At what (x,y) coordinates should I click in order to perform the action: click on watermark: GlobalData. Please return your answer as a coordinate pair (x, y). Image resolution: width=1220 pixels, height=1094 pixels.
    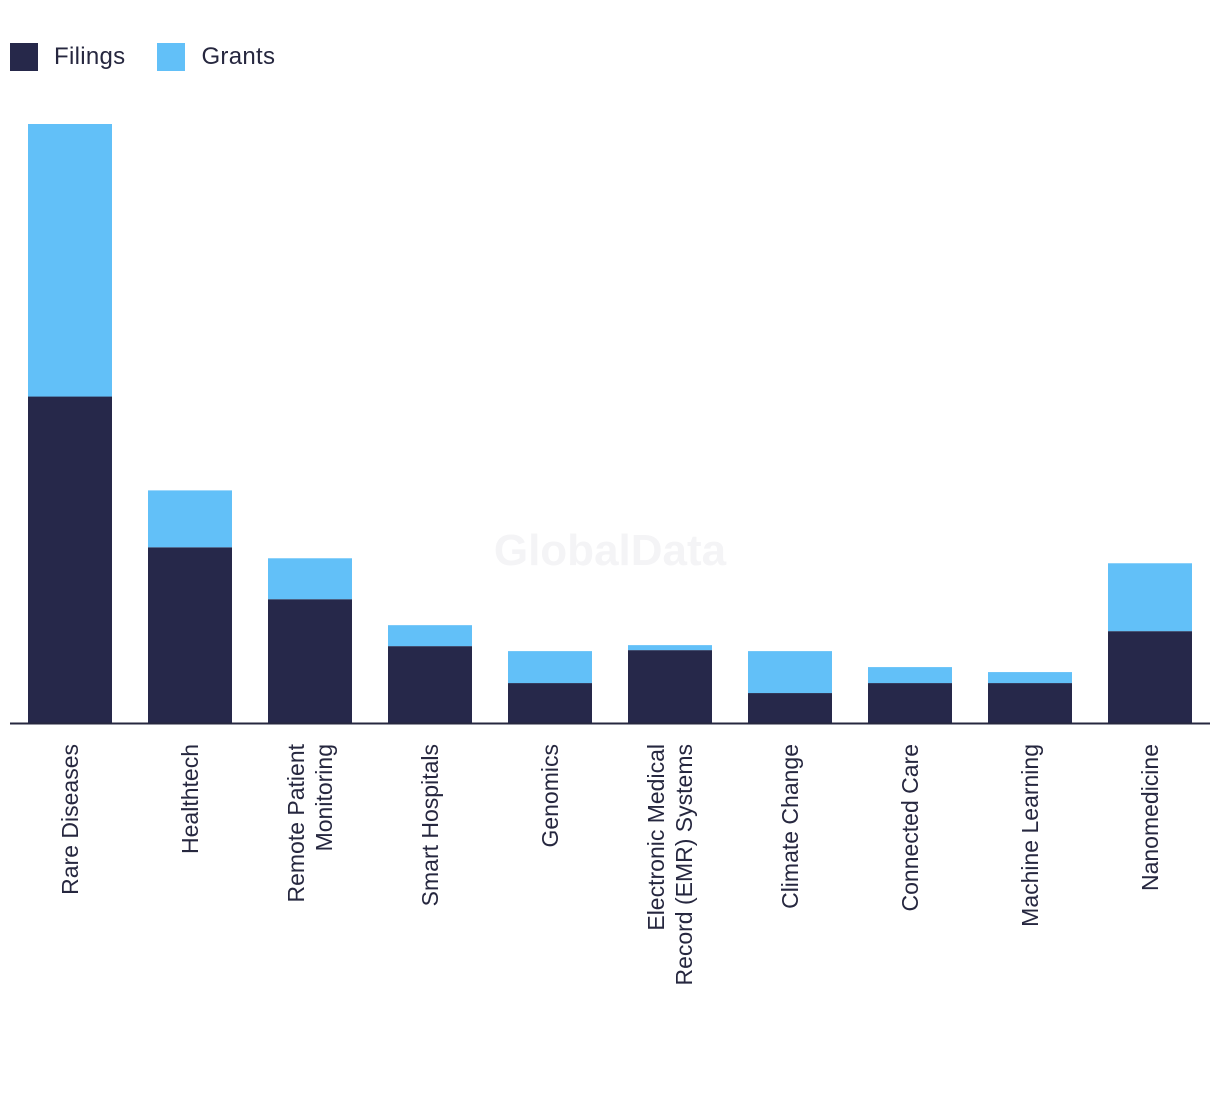
    Looking at the image, I should click on (610, 550).